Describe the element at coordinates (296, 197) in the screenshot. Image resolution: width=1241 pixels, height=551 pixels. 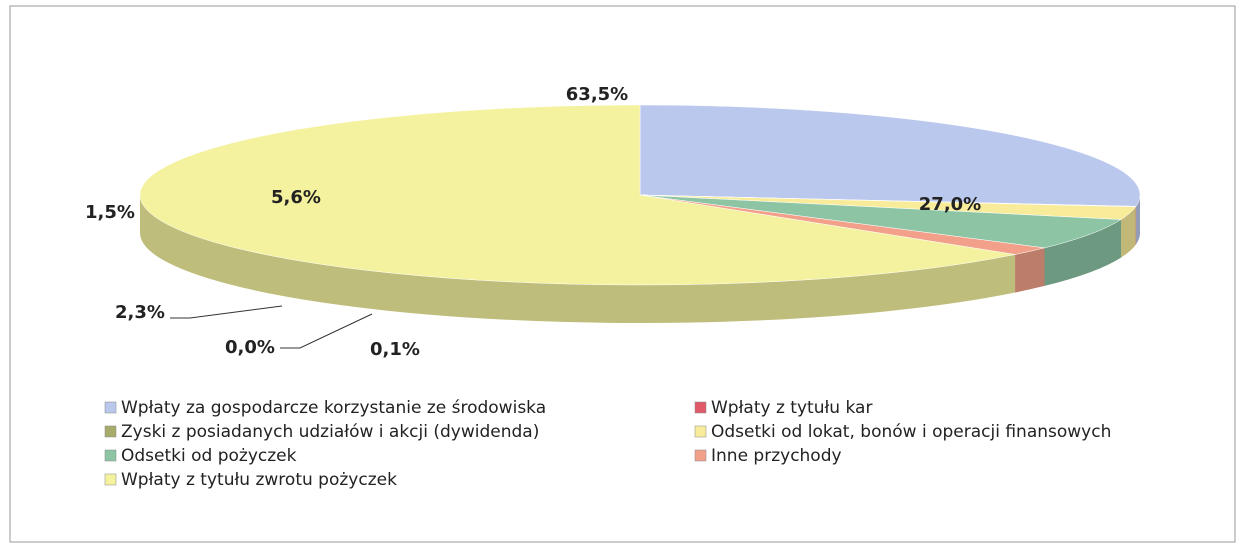
I see `data-label: 5,6%` at that location.